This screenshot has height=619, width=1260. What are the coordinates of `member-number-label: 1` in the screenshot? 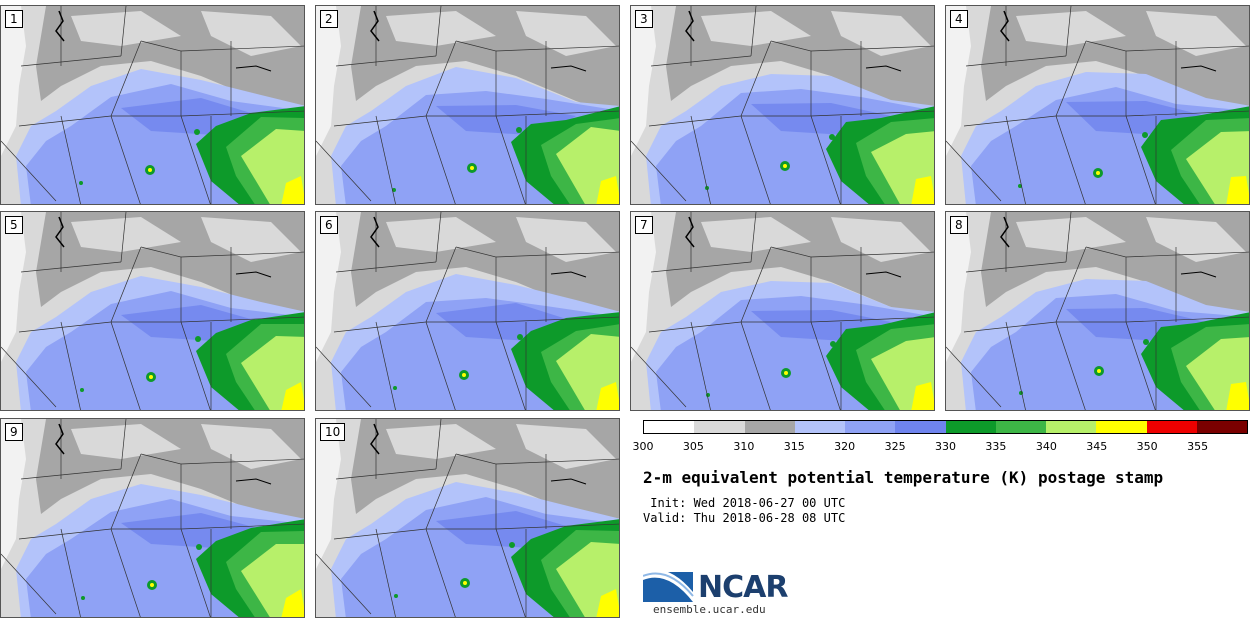 It's located at (14, 19).